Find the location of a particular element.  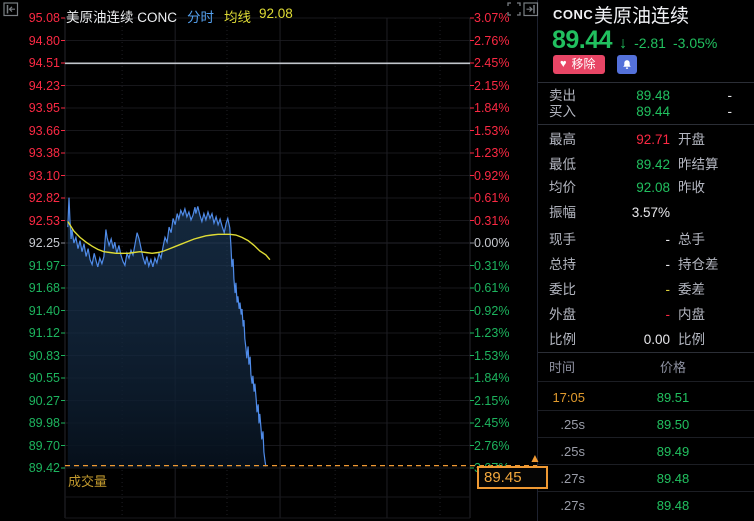

price-axis-label: 89.98 is located at coordinates (44, 423).